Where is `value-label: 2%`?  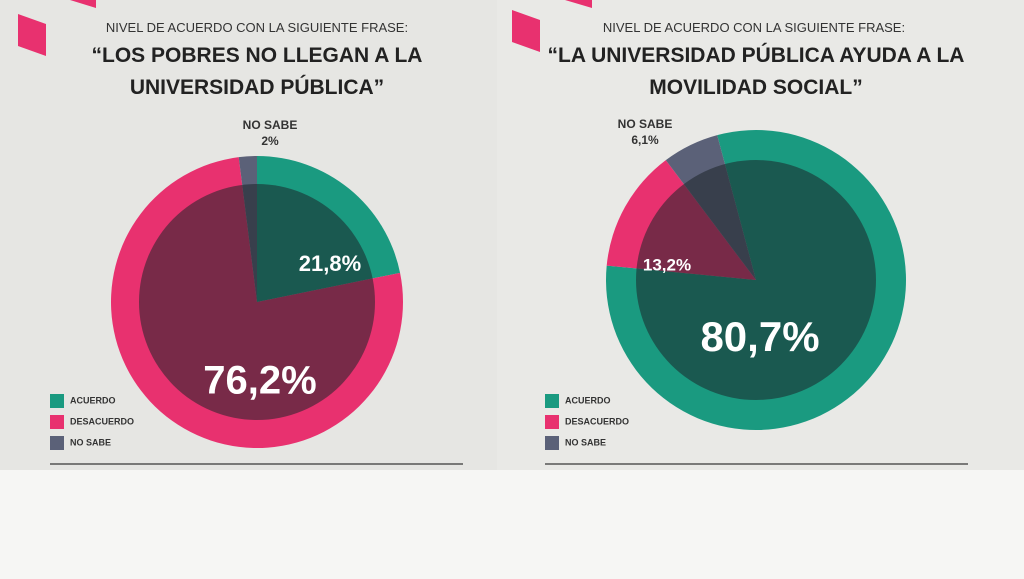 value-label: 2% is located at coordinates (270, 141).